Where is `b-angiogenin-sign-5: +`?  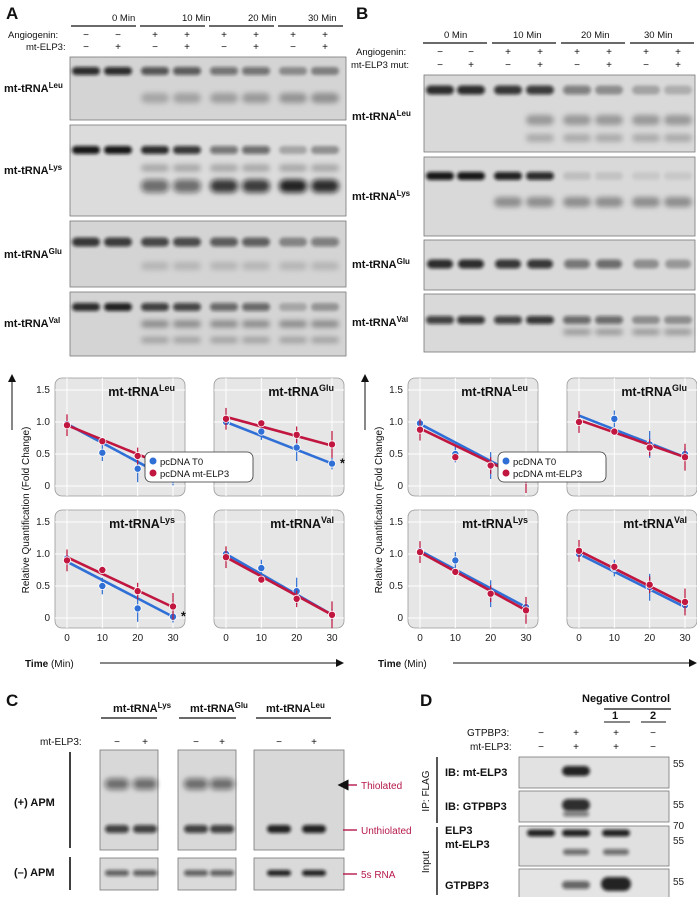 b-angiogenin-sign-5: + is located at coordinates (609, 52).